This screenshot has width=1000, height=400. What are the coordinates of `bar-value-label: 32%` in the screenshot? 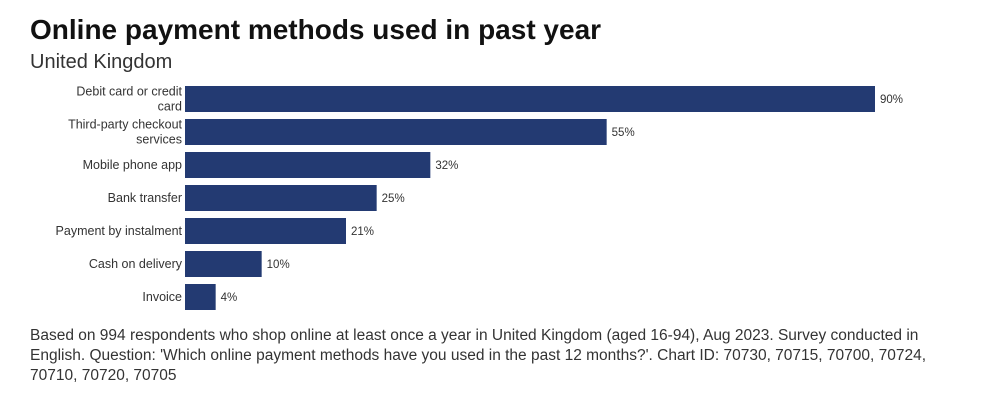 It's located at (446, 166).